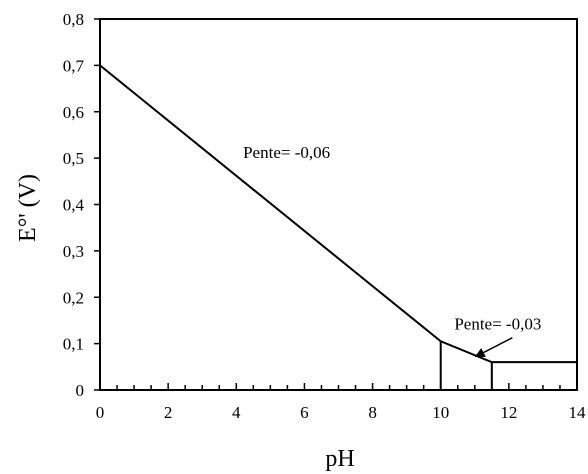  Describe the element at coordinates (508, 412) in the screenshot. I see `x-tick-label: 12` at that location.